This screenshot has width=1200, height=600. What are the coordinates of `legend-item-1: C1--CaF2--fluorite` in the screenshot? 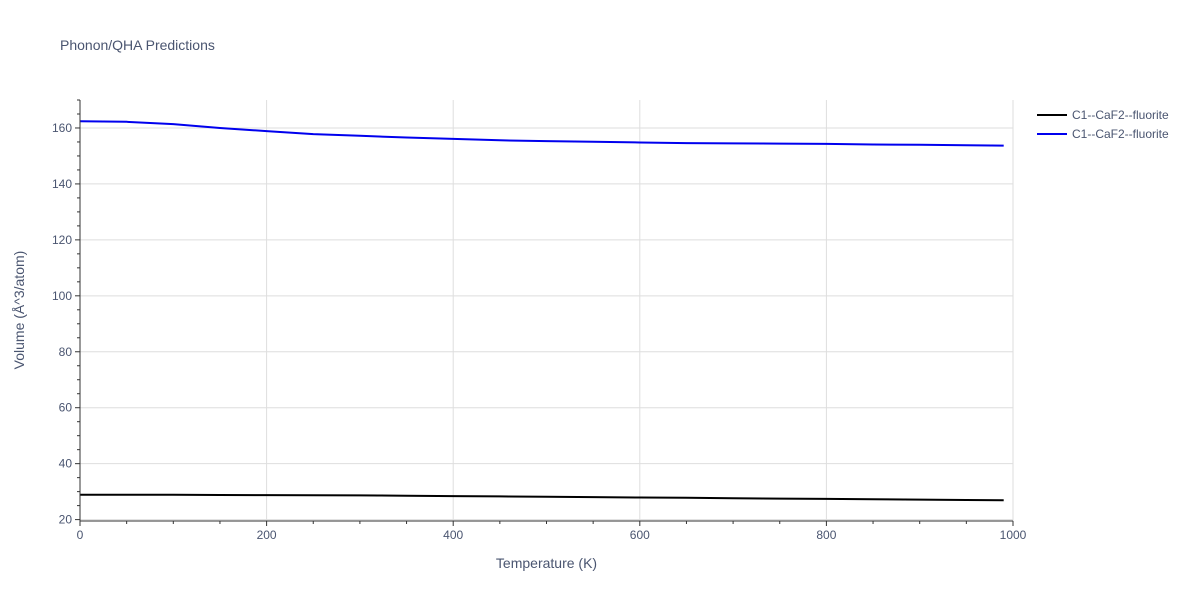 It's located at (1103, 115).